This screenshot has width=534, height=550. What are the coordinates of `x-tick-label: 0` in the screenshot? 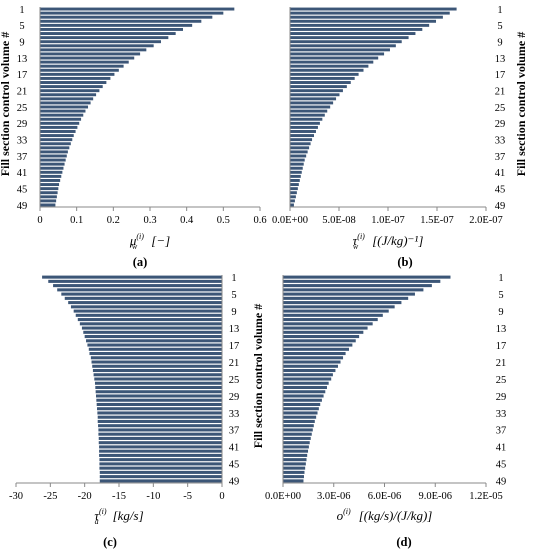 It's located at (39, 220).